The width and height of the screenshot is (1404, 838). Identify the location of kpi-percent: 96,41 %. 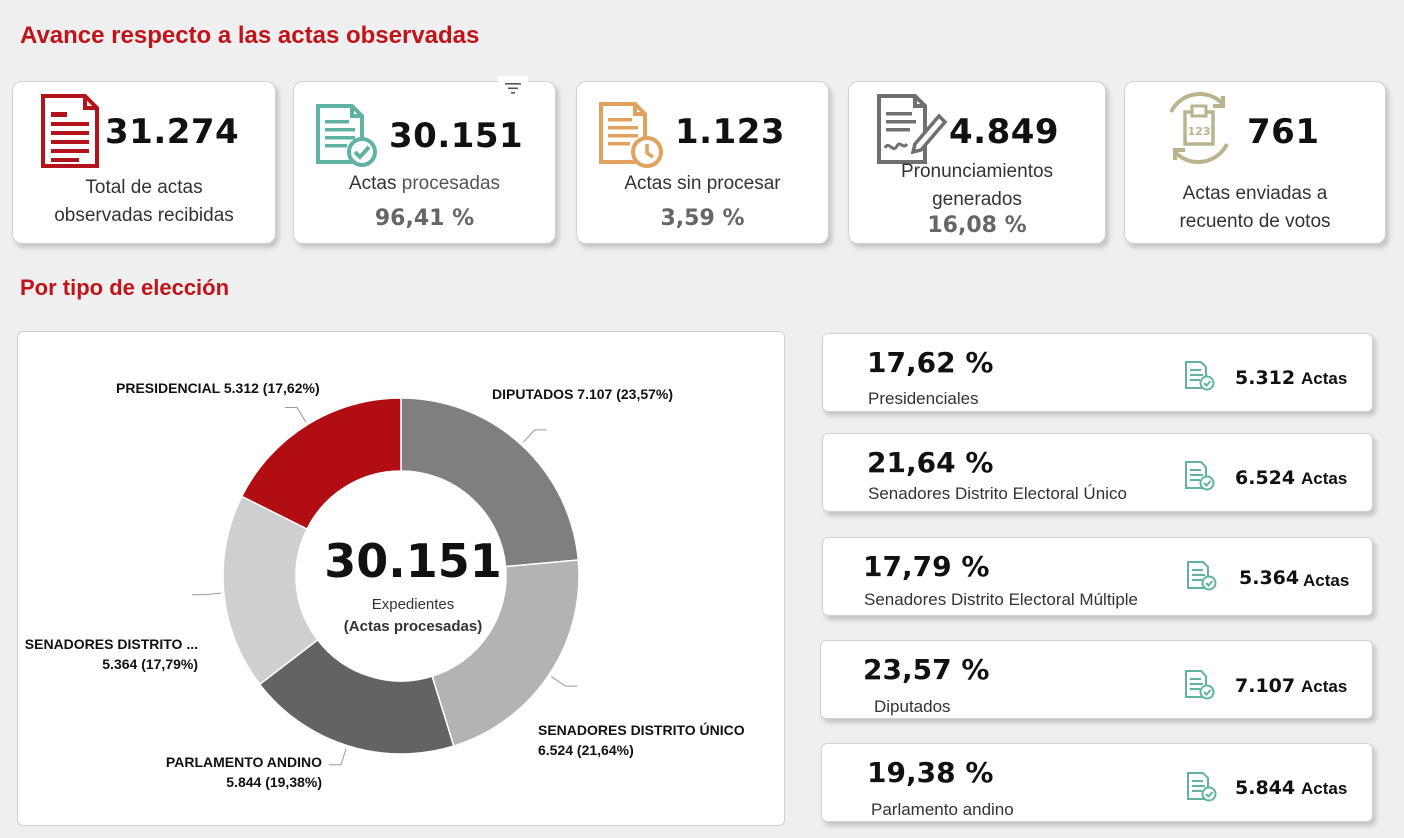
(424, 218).